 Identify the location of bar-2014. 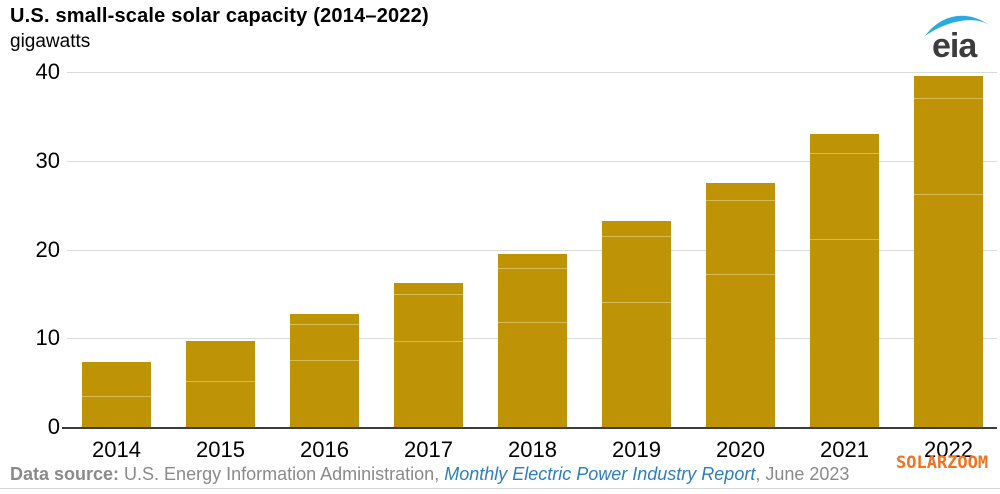
(116, 394).